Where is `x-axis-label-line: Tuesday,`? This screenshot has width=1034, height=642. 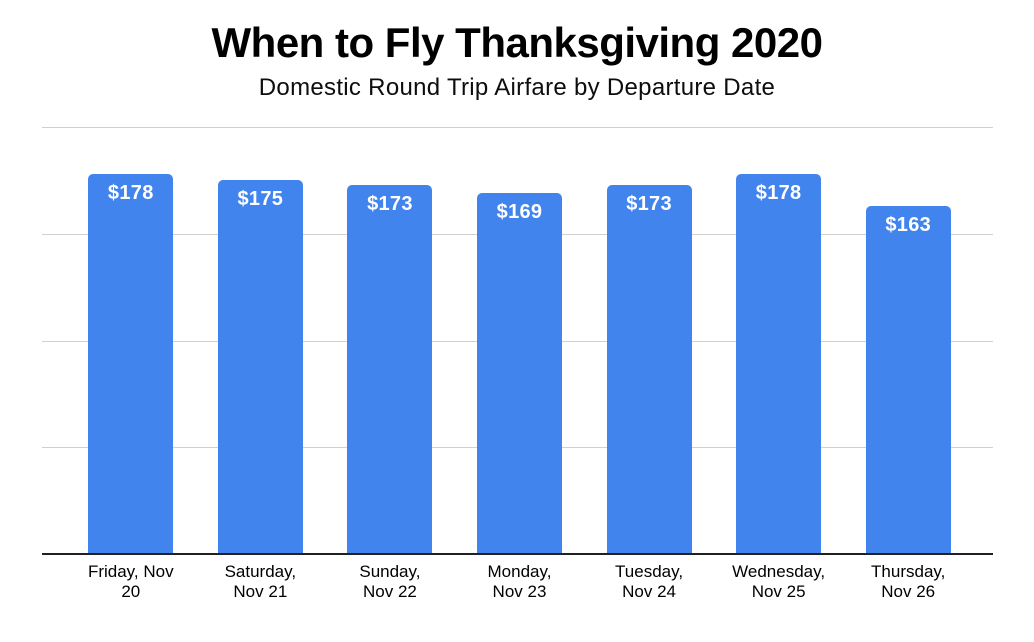
x-axis-label-line: Tuesday, is located at coordinates (649, 571).